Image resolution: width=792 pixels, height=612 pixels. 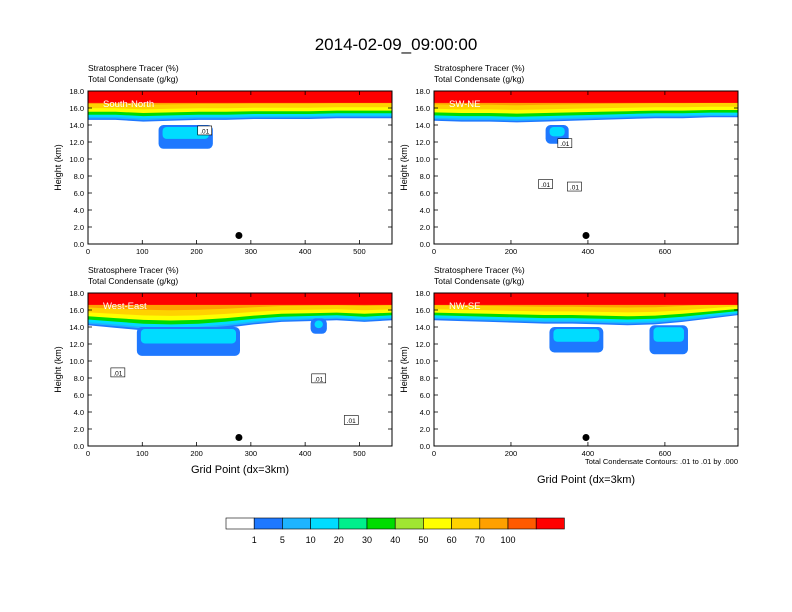 What do you see at coordinates (465, 306) in the screenshot?
I see `panel-label: NW-SE` at bounding box center [465, 306].